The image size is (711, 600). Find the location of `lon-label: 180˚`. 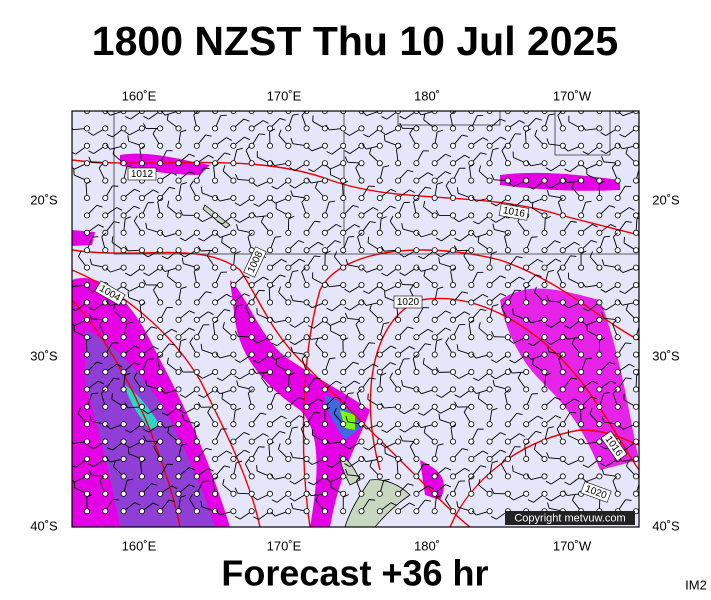

lon-label: 180˚ is located at coordinates (427, 545).